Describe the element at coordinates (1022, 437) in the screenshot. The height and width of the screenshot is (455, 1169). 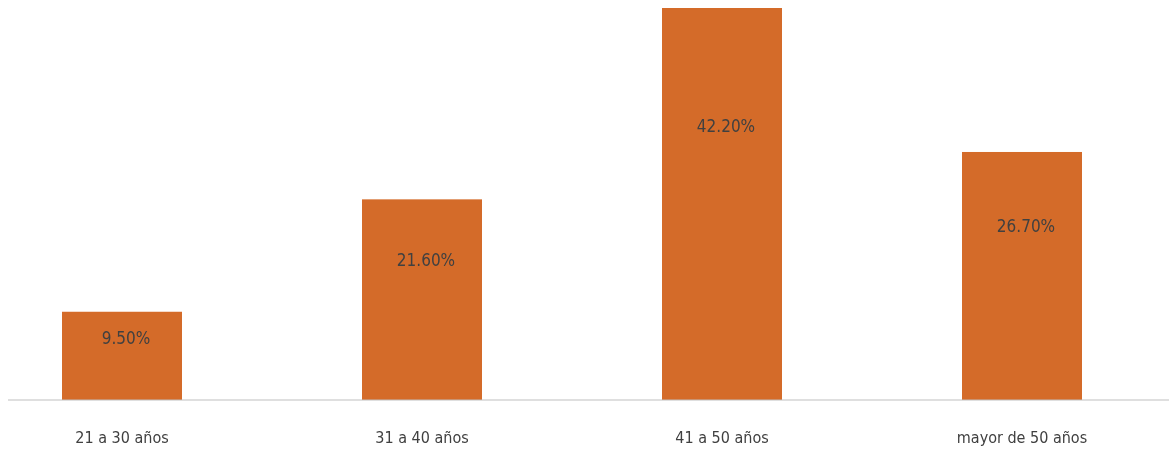
I see `x-tick-label: mayor de 50 años` at that location.